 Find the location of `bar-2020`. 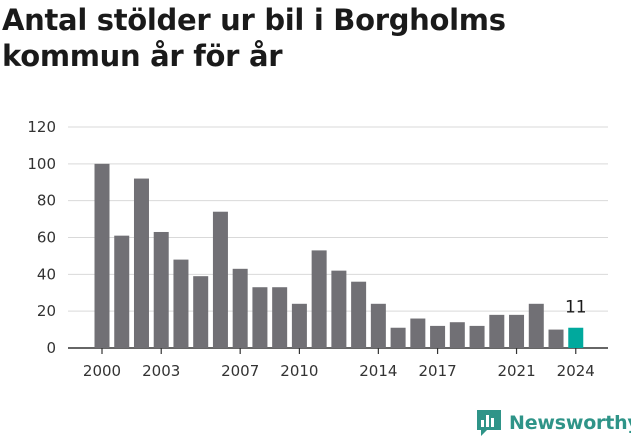

bar-2020 is located at coordinates (497, 331).